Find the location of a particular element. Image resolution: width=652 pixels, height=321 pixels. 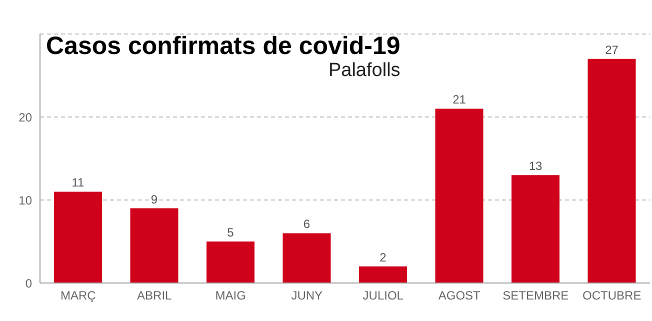

y-tick-label: 10 is located at coordinates (25, 200).